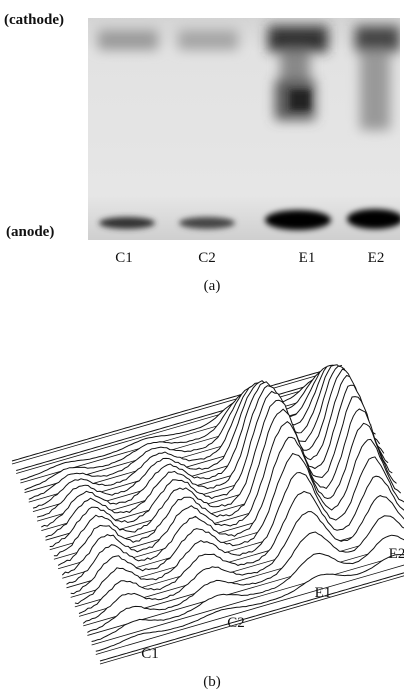 This screenshot has width=404, height=693. What do you see at coordinates (212, 682) in the screenshot?
I see `caption: (b)` at bounding box center [212, 682].